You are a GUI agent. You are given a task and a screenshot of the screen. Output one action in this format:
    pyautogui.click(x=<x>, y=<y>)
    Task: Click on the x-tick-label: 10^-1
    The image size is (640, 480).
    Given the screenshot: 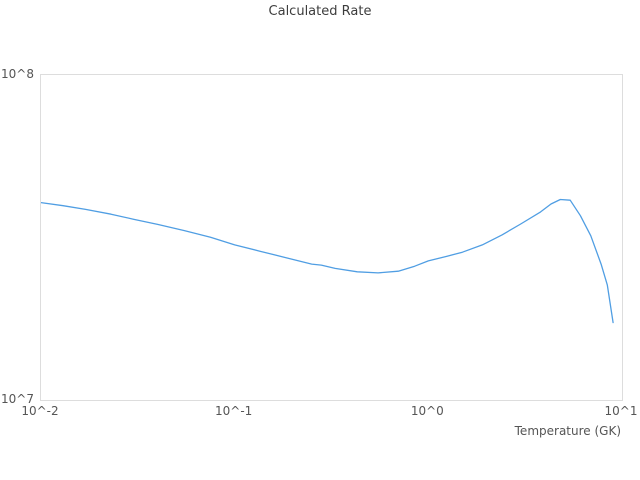 What is the action you would take?
    pyautogui.click(x=234, y=411)
    